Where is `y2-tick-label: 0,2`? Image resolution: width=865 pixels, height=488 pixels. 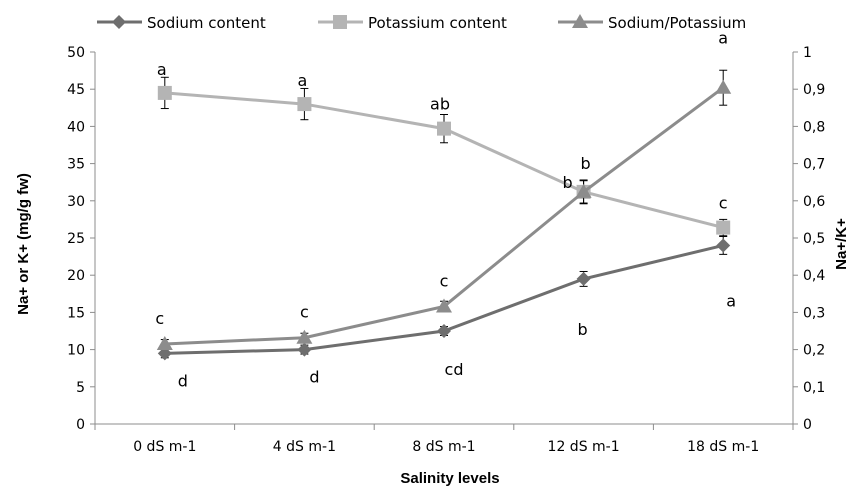
y2-tick-label: 0,2 is located at coordinates (814, 351).